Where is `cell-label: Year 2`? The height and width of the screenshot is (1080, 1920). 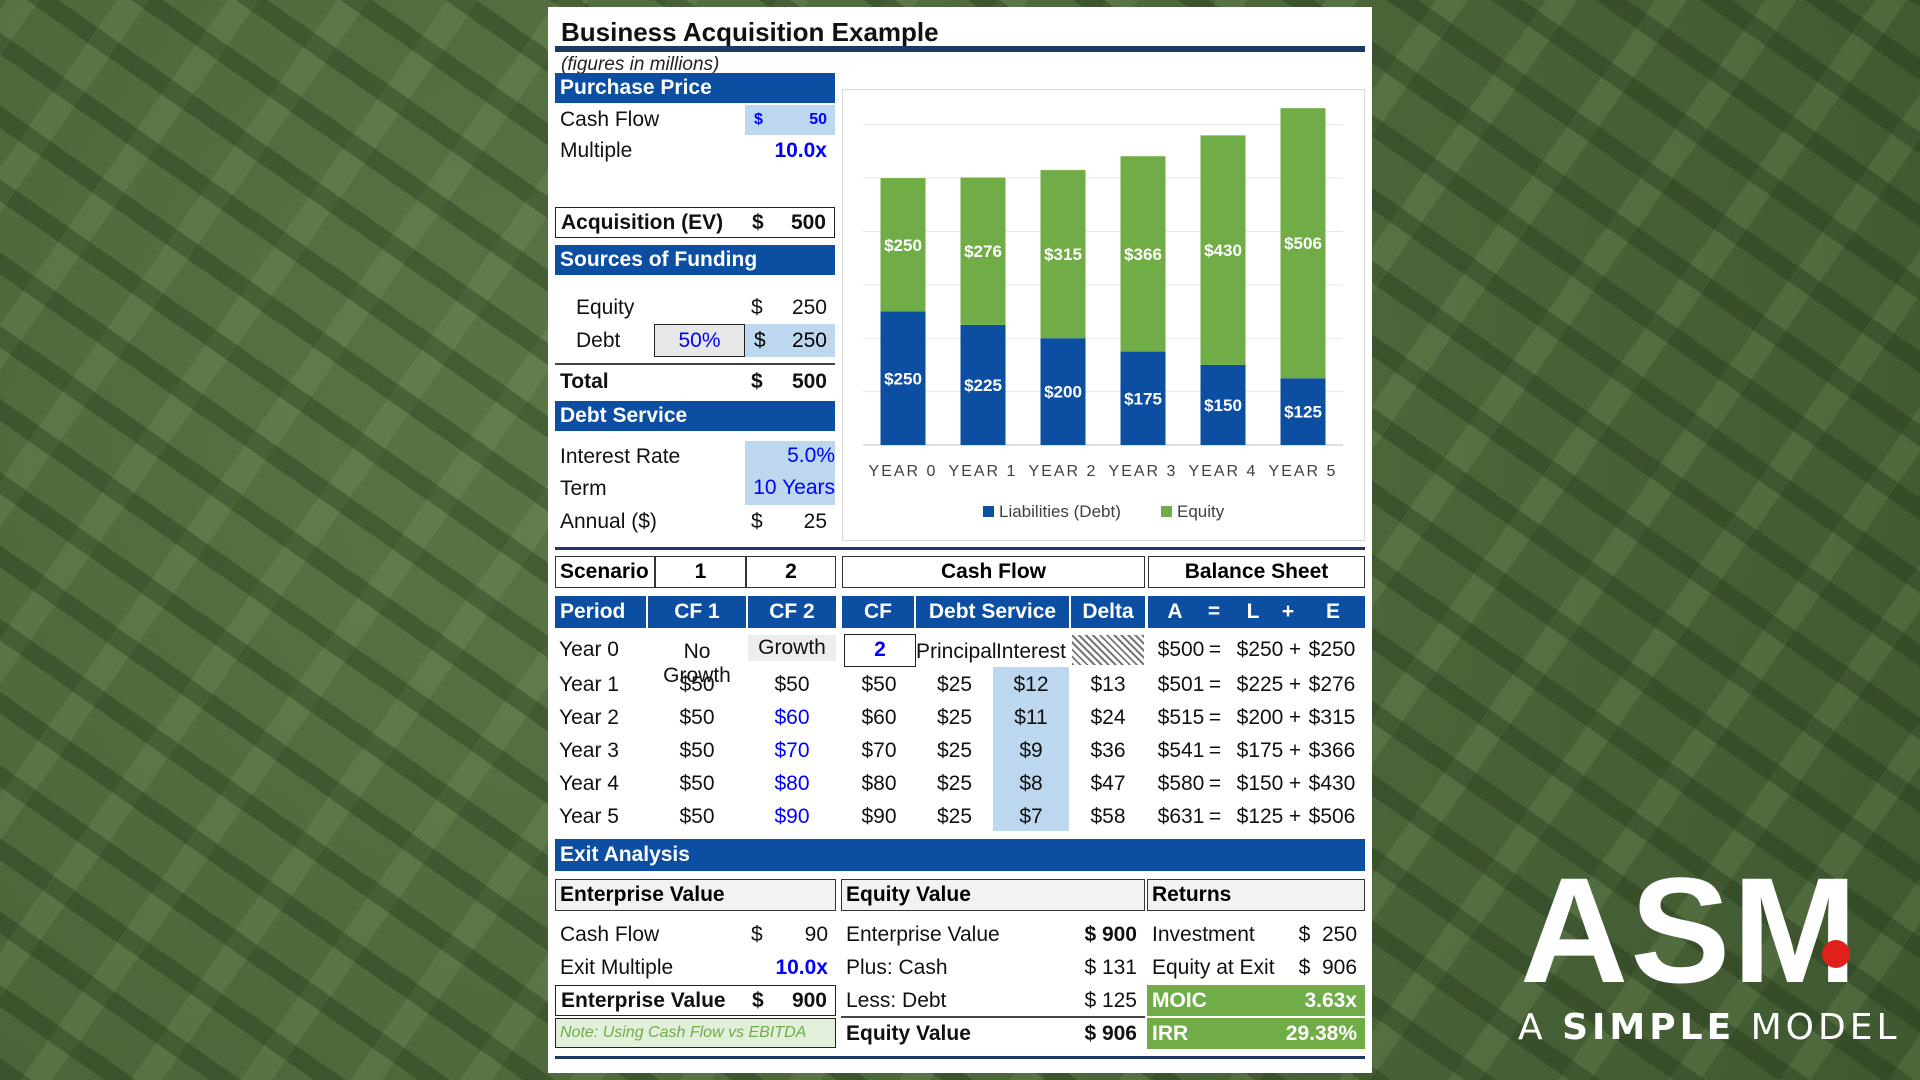
cell-label: Year 2 is located at coordinates (589, 717).